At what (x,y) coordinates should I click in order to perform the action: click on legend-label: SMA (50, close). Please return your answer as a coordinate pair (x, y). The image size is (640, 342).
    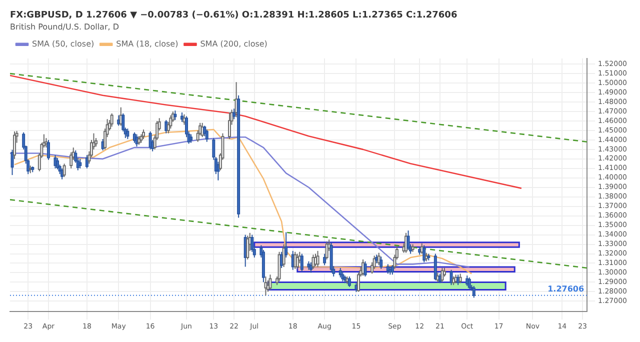
    Looking at the image, I should click on (63, 43).